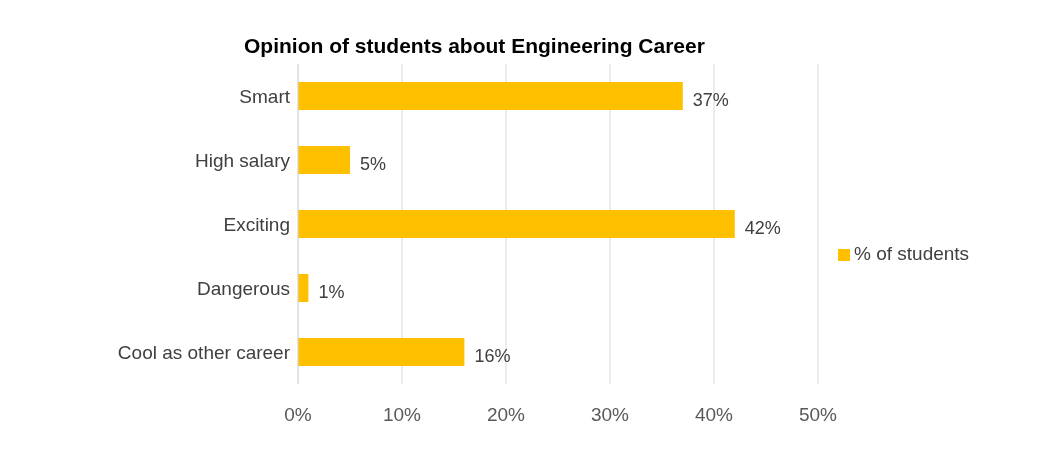 The width and height of the screenshot is (1056, 459). What do you see at coordinates (506, 415) in the screenshot?
I see `x-tick-label: 20%` at bounding box center [506, 415].